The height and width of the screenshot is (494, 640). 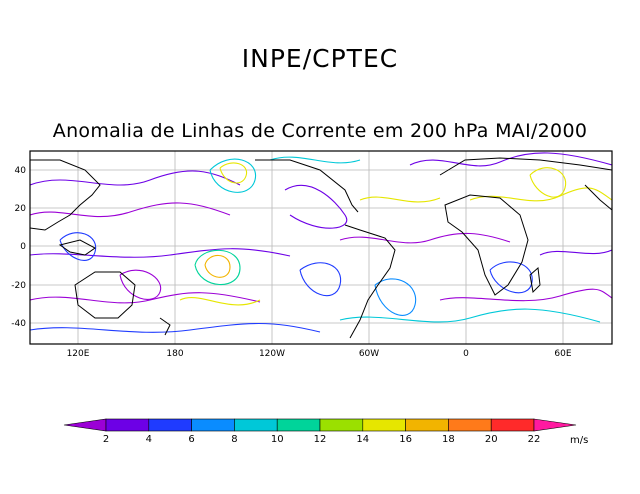 I want to click on colorbar-label: 12, so click(x=320, y=439).